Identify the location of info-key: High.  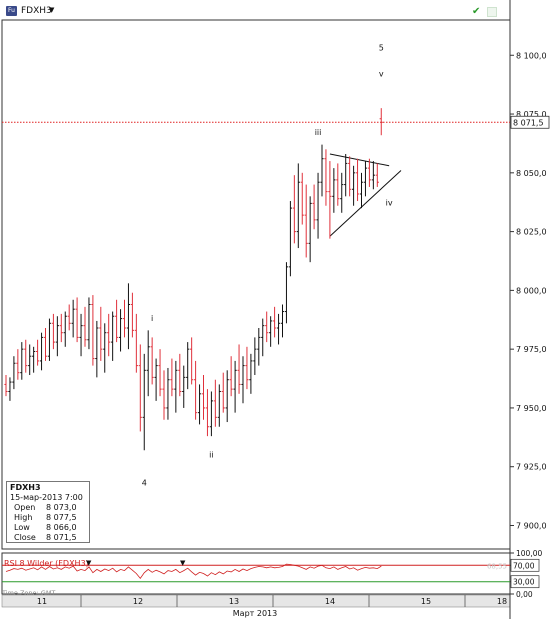
(23, 517).